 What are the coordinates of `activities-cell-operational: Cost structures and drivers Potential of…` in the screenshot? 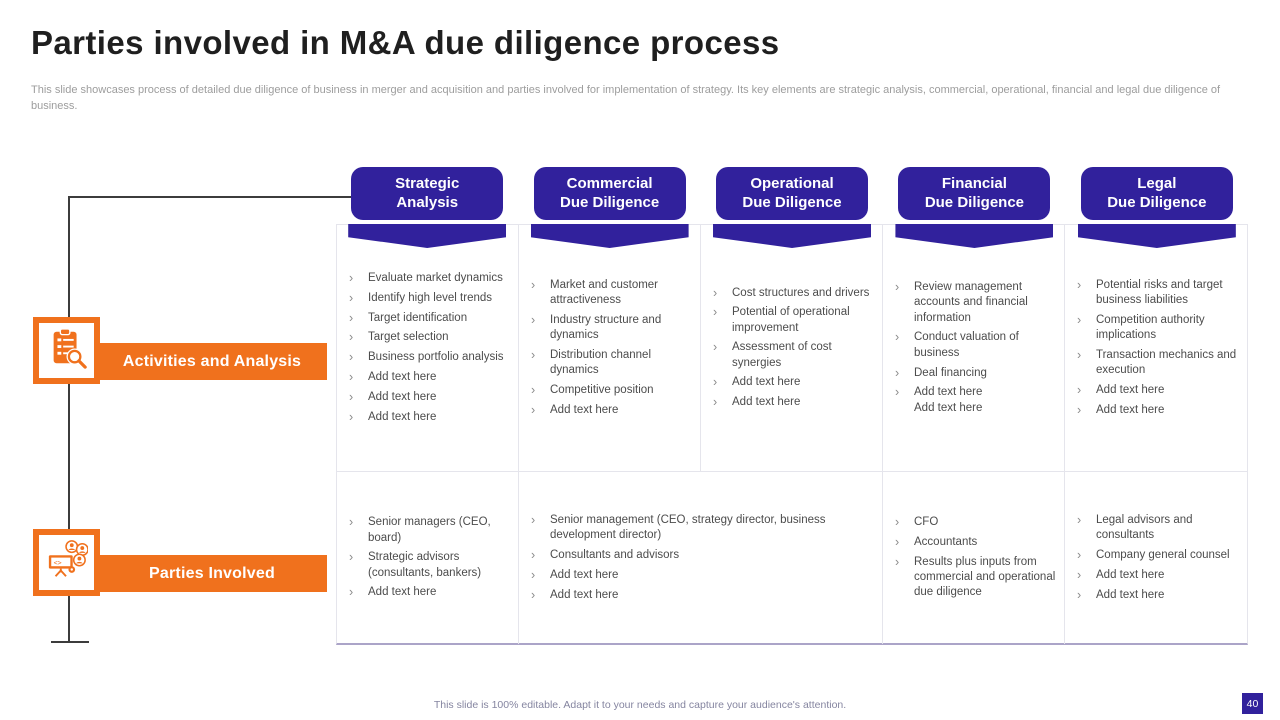 It's located at (792, 348).